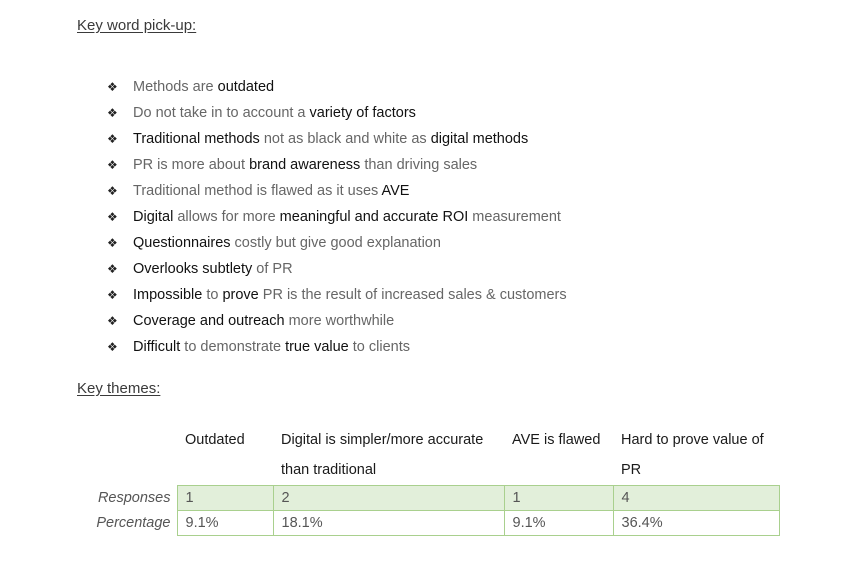 Image resolution: width=862 pixels, height=564 pixels. What do you see at coordinates (191, 165) in the screenshot?
I see `bullet-text-segment: PR is more about` at bounding box center [191, 165].